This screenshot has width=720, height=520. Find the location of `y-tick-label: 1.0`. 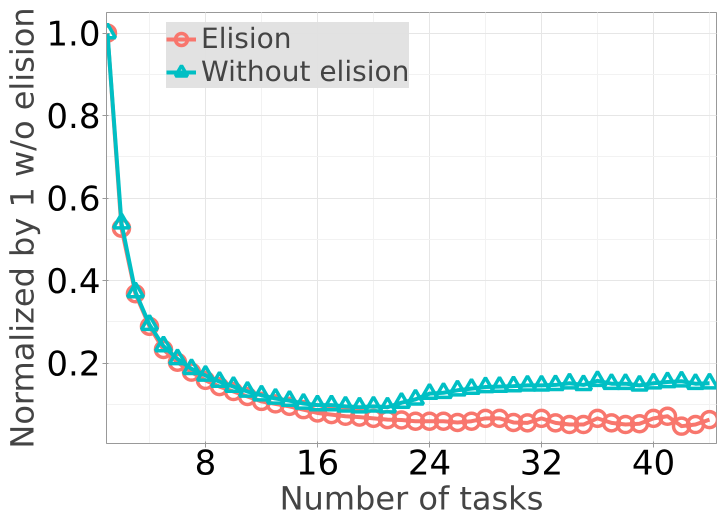

y-tick-label: 1.0 is located at coordinates (73, 34).